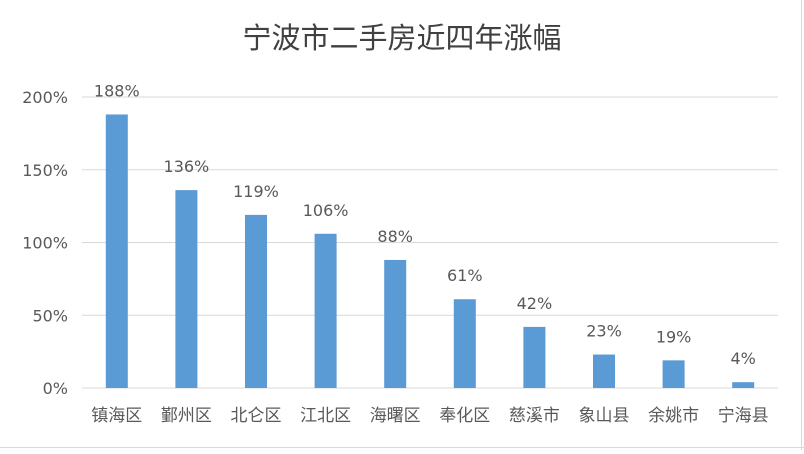 The image size is (804, 454). Describe the element at coordinates (743, 358) in the screenshot. I see `data-label: 4%` at that location.